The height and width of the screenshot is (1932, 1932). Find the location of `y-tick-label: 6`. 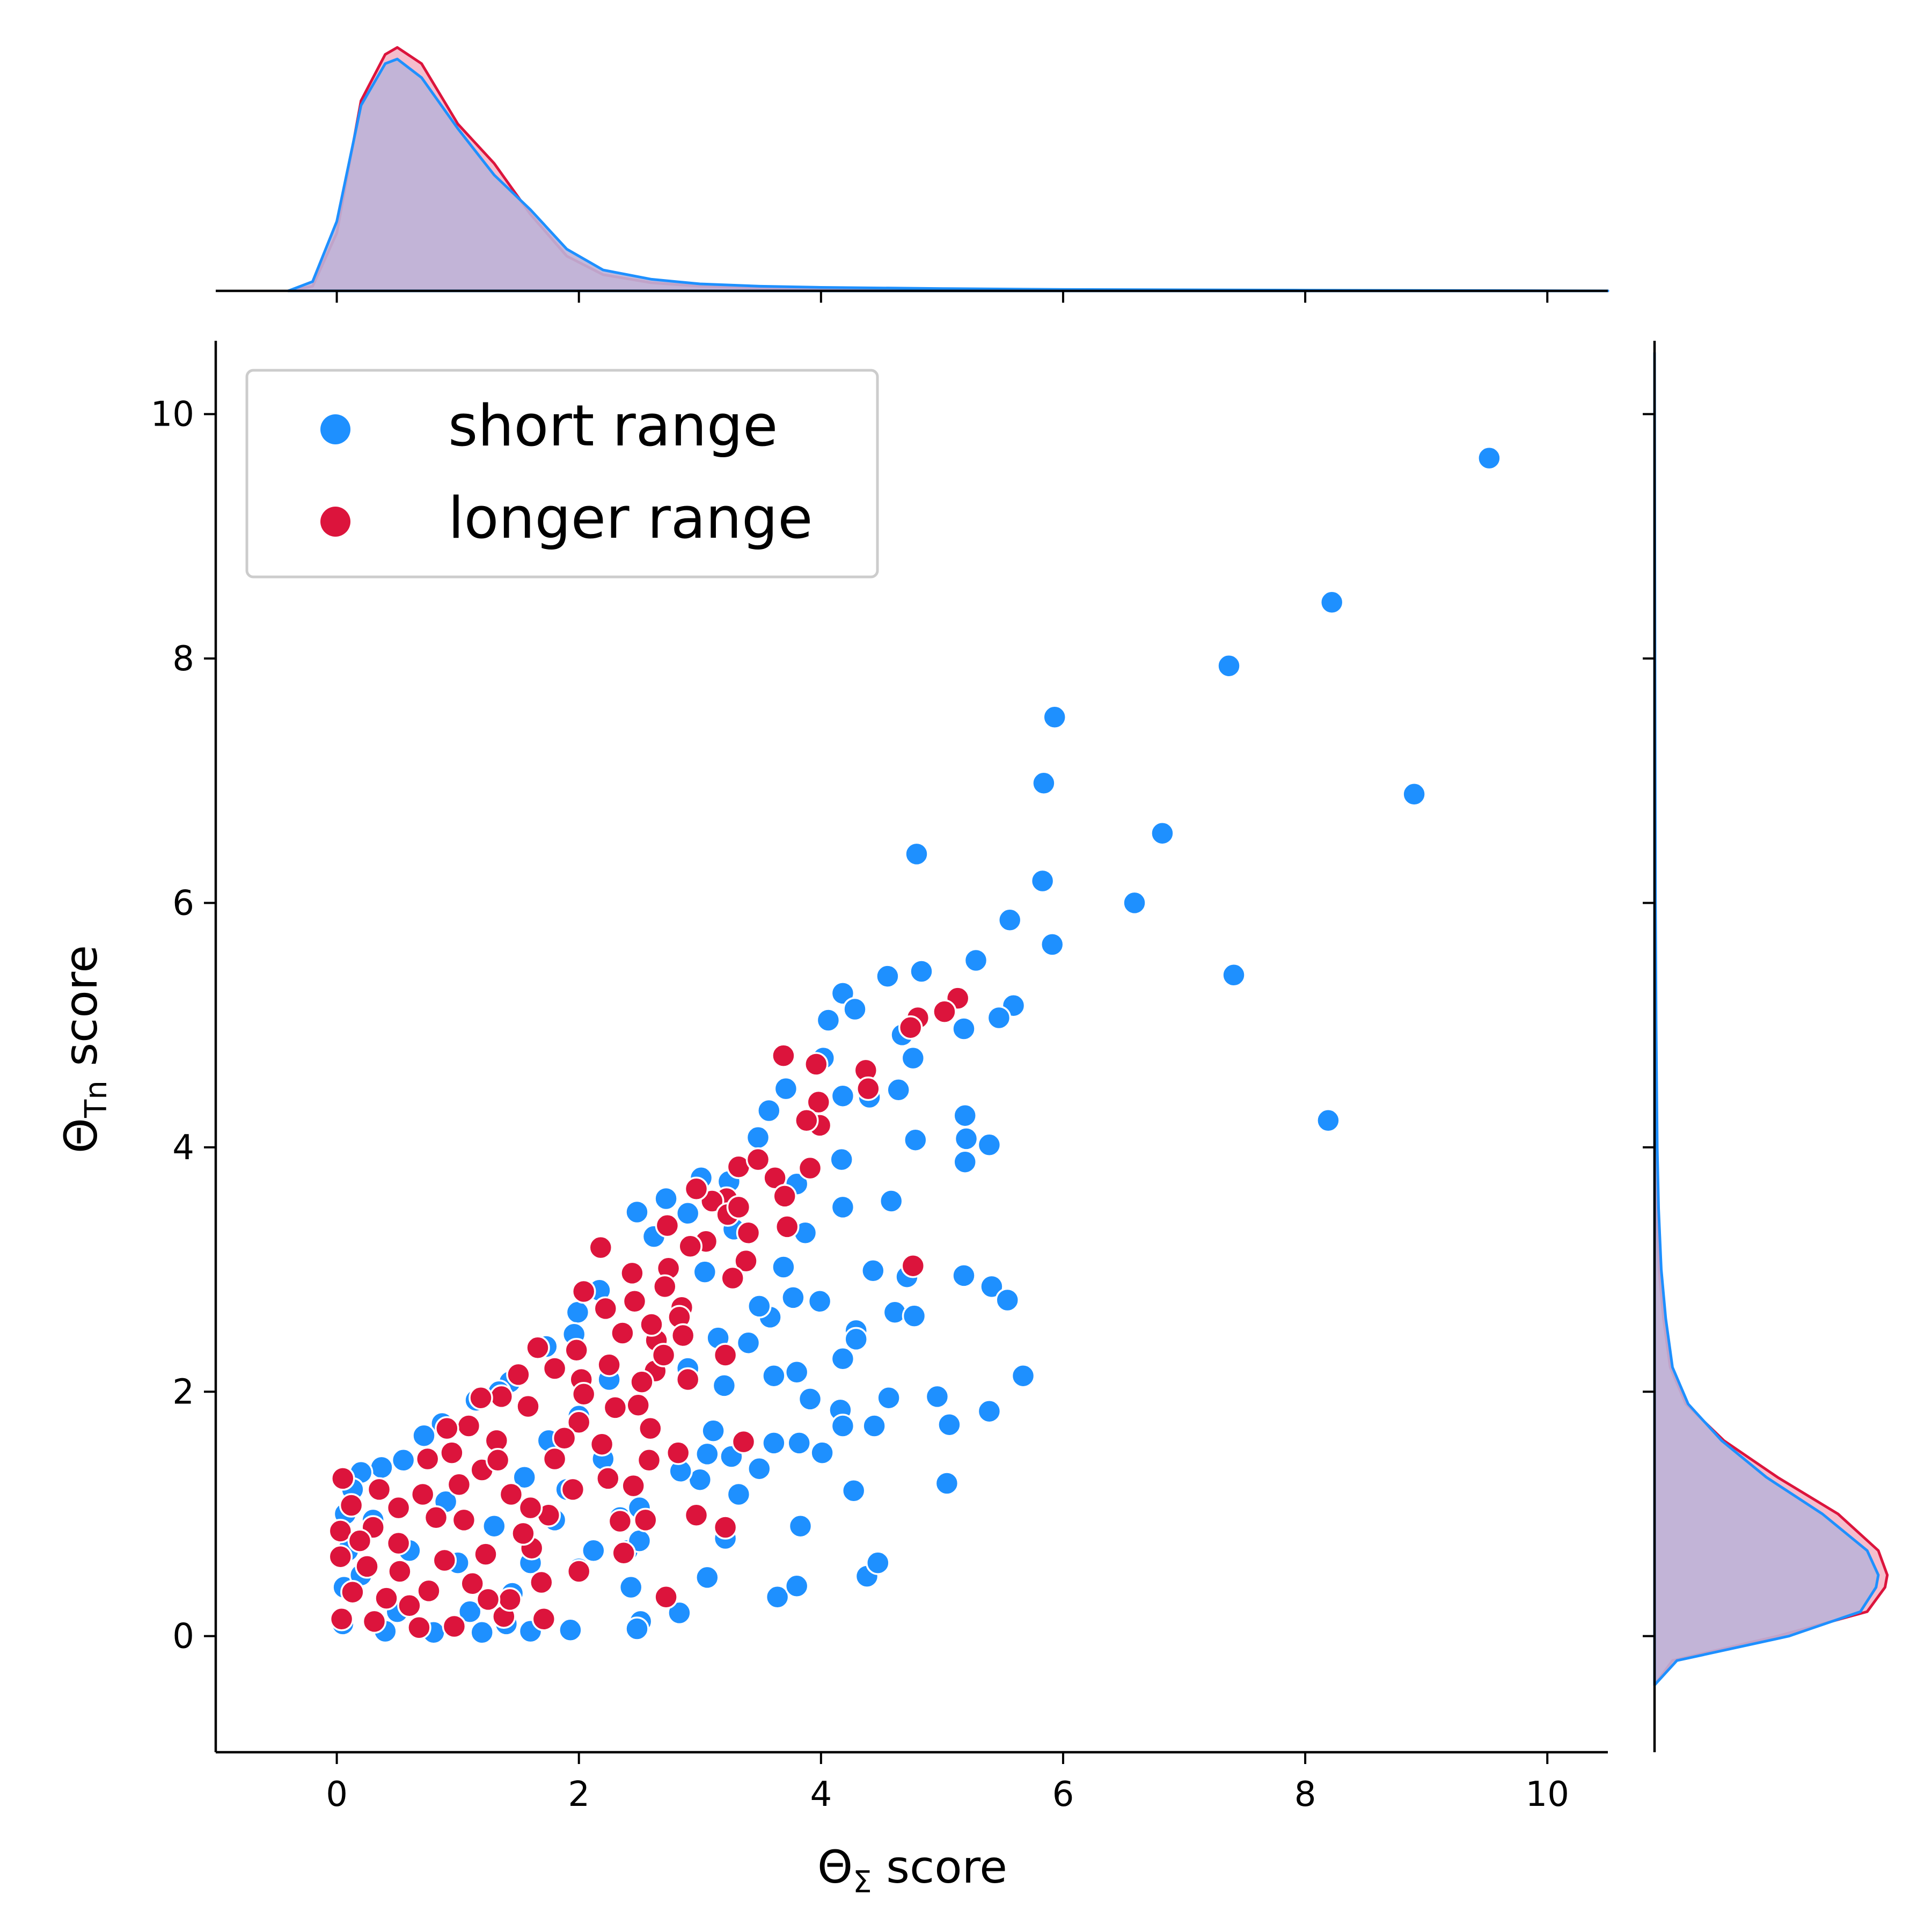

y-tick-label: 6 is located at coordinates (183, 903).